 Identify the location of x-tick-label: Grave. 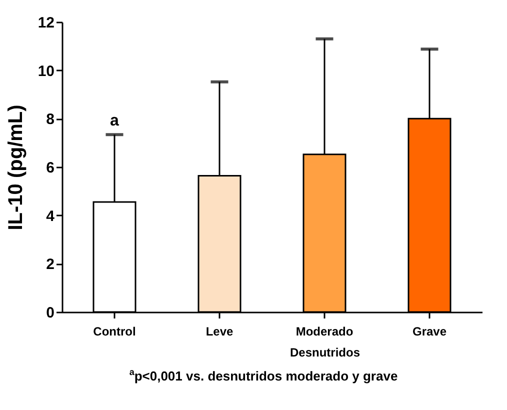
(429, 331).